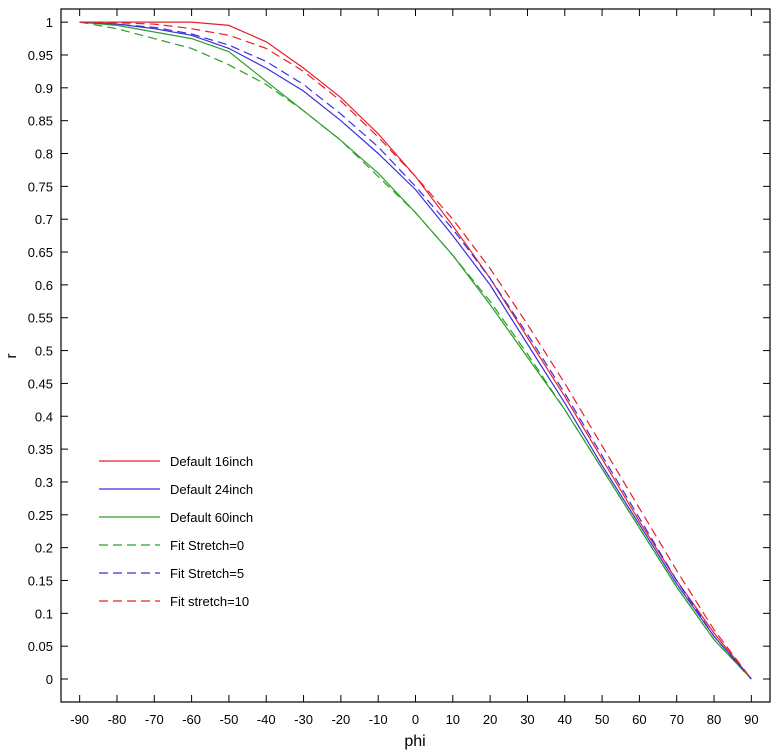  What do you see at coordinates (565, 719) in the screenshot?
I see `x-tick-label: 40` at bounding box center [565, 719].